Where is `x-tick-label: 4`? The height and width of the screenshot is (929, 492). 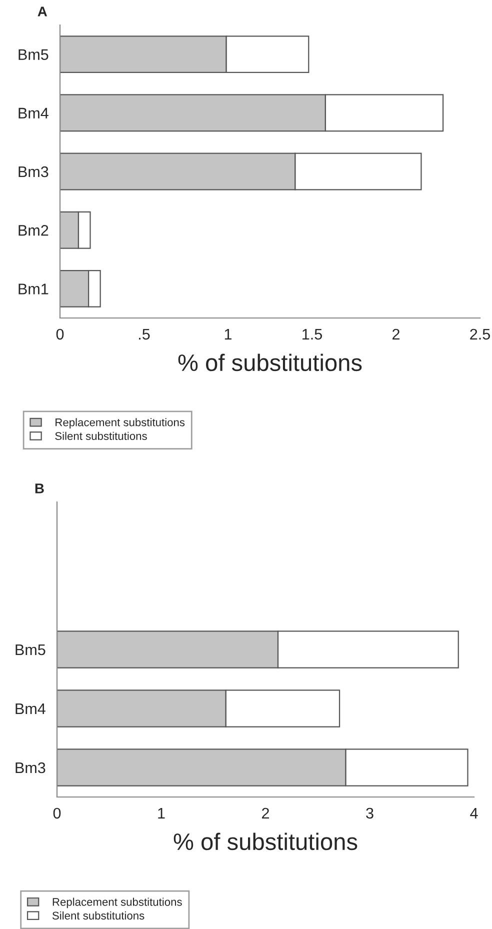
x-tick-label: 4 is located at coordinates (474, 813).